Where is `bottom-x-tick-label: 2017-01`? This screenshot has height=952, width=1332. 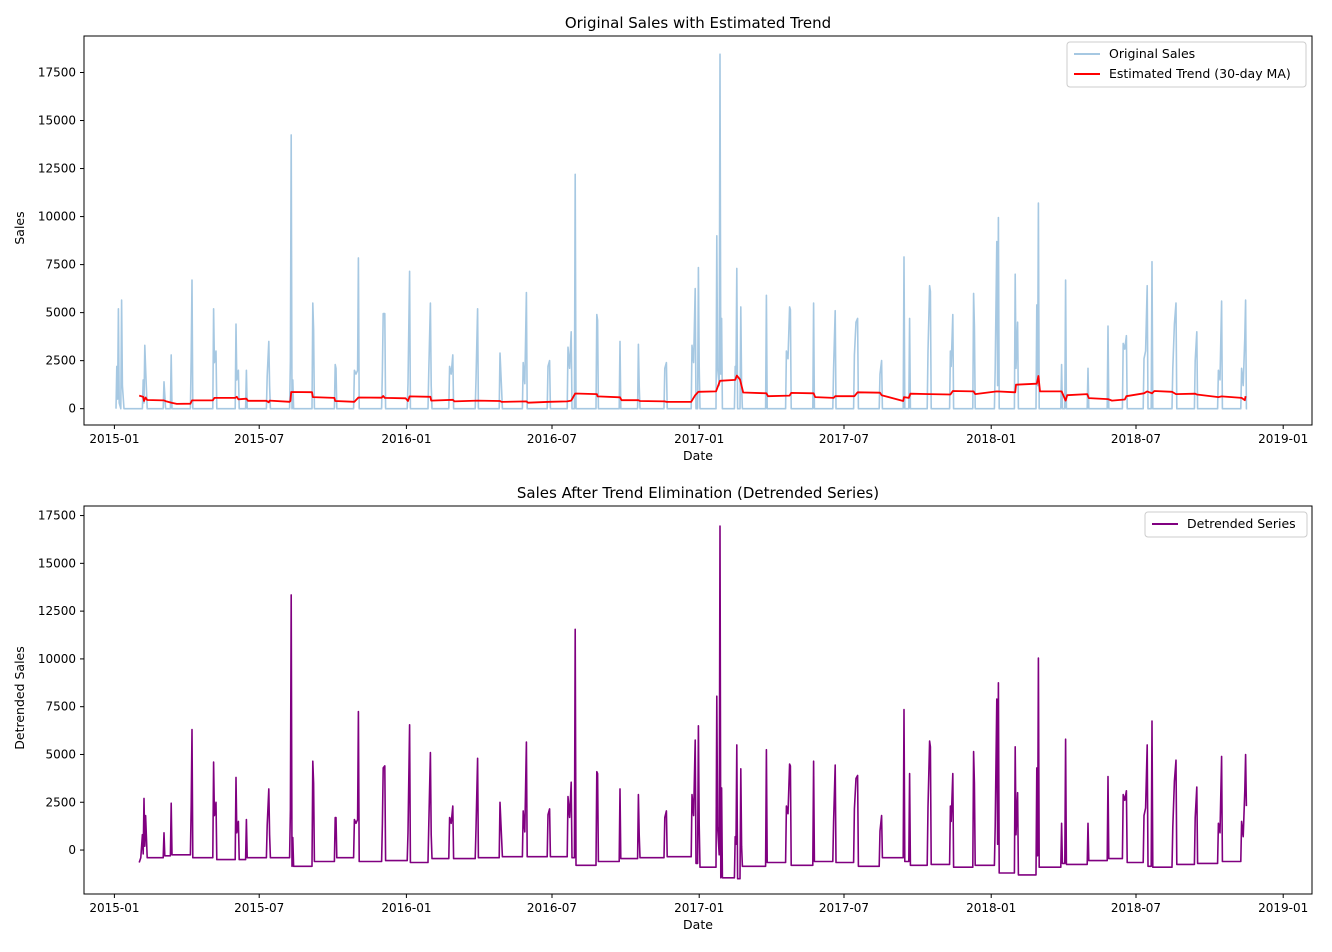
bottom-x-tick-label: 2017-01 is located at coordinates (699, 908).